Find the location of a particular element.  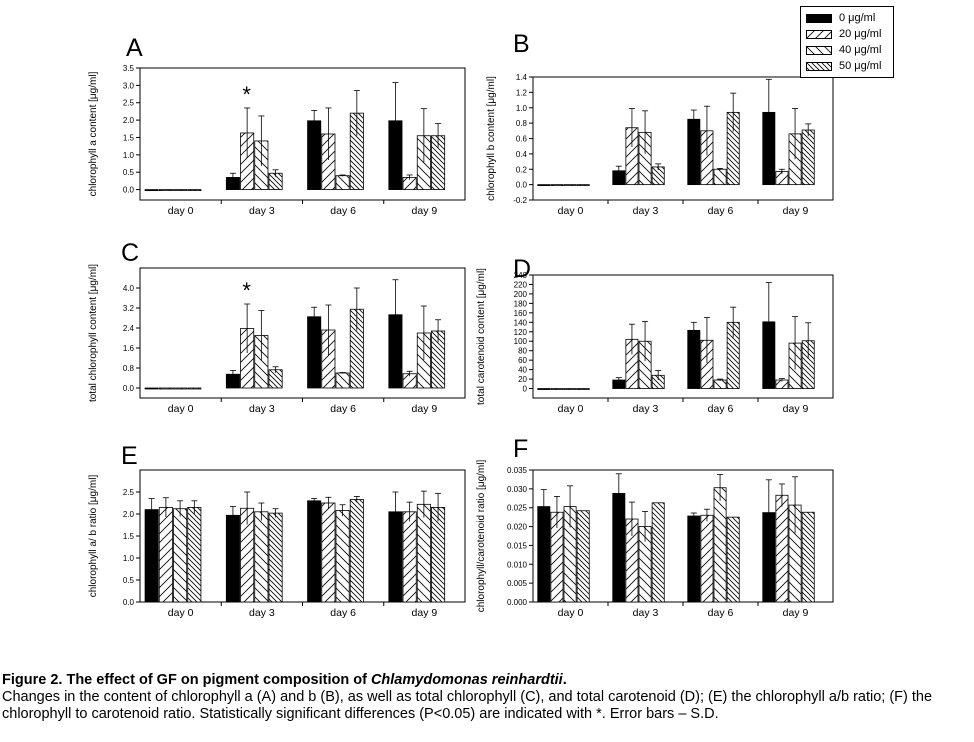

y-tick-label: 80 is located at coordinates (522, 351).